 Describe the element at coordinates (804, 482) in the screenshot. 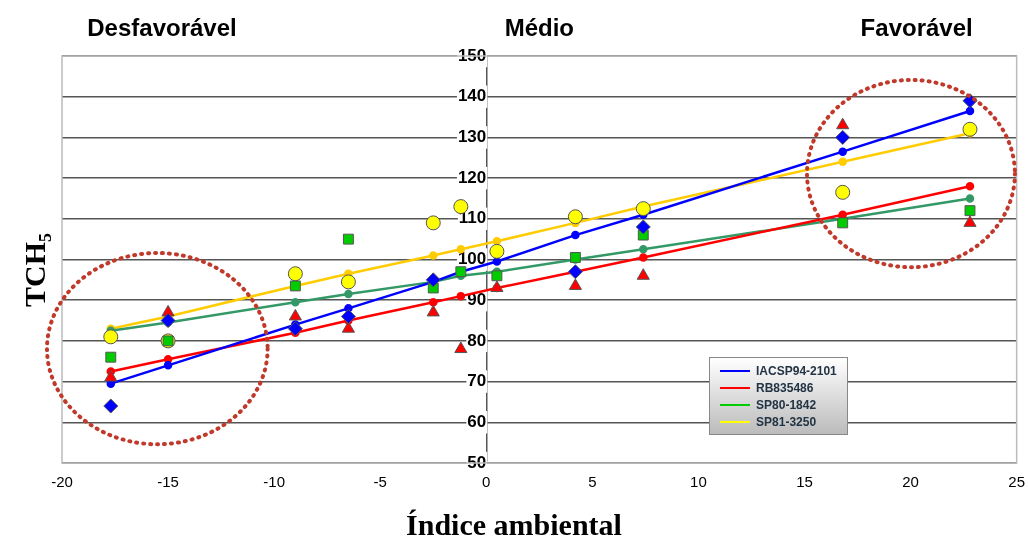

I see `x-tick-label: 15` at that location.